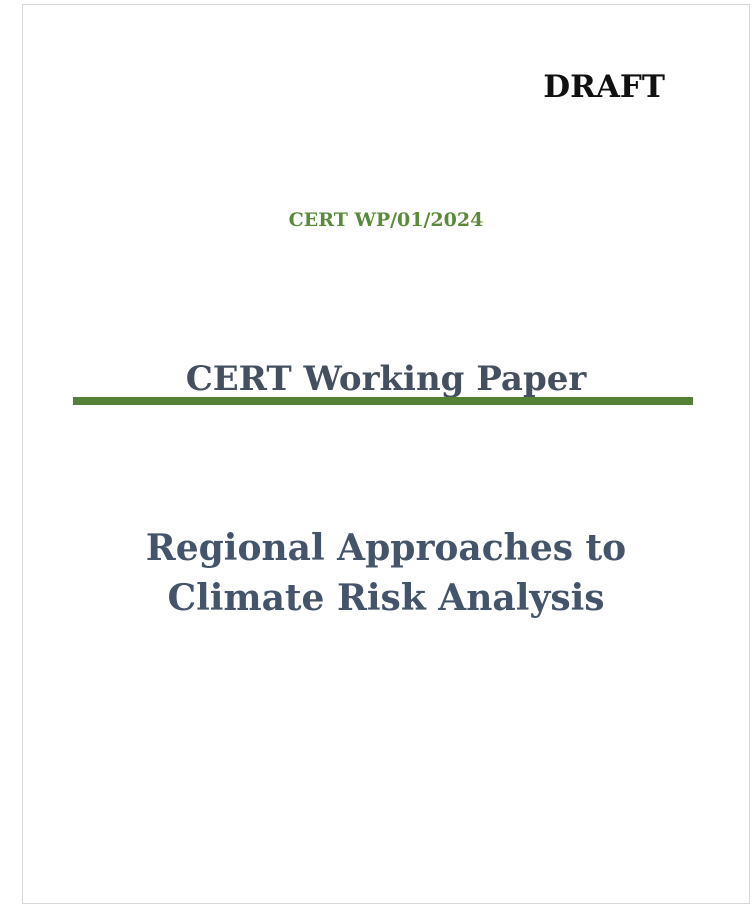 This screenshot has width=754, height=904. Describe the element at coordinates (386, 548) in the screenshot. I see `title-line: Regional Approaches to` at that location.